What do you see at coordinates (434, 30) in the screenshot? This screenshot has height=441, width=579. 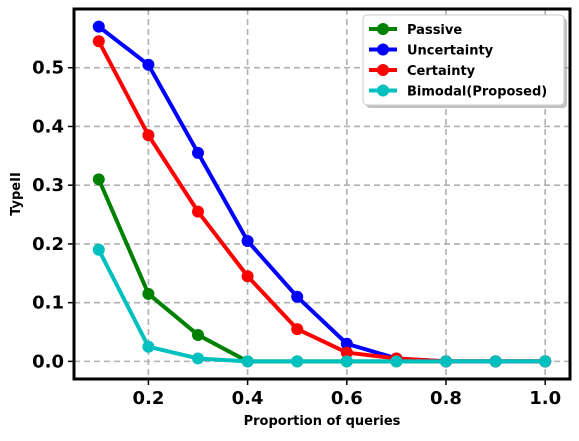 I see `legend-label: Passive` at bounding box center [434, 30].